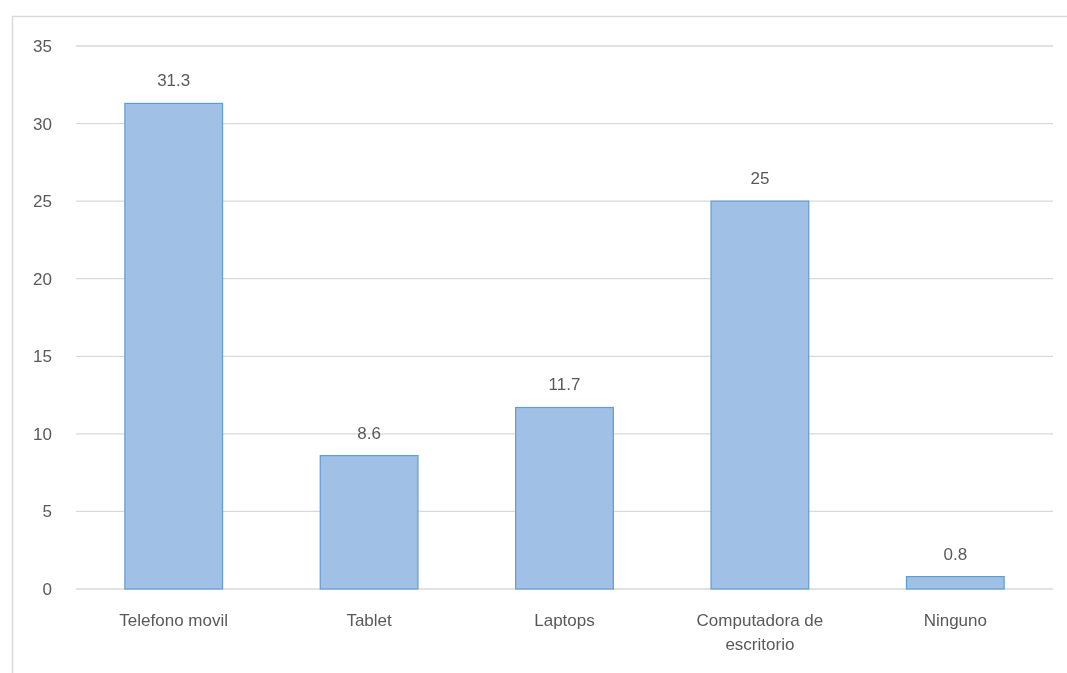 The image size is (1067, 673). What do you see at coordinates (42, 124) in the screenshot?
I see `y-tick-label: 30` at bounding box center [42, 124].